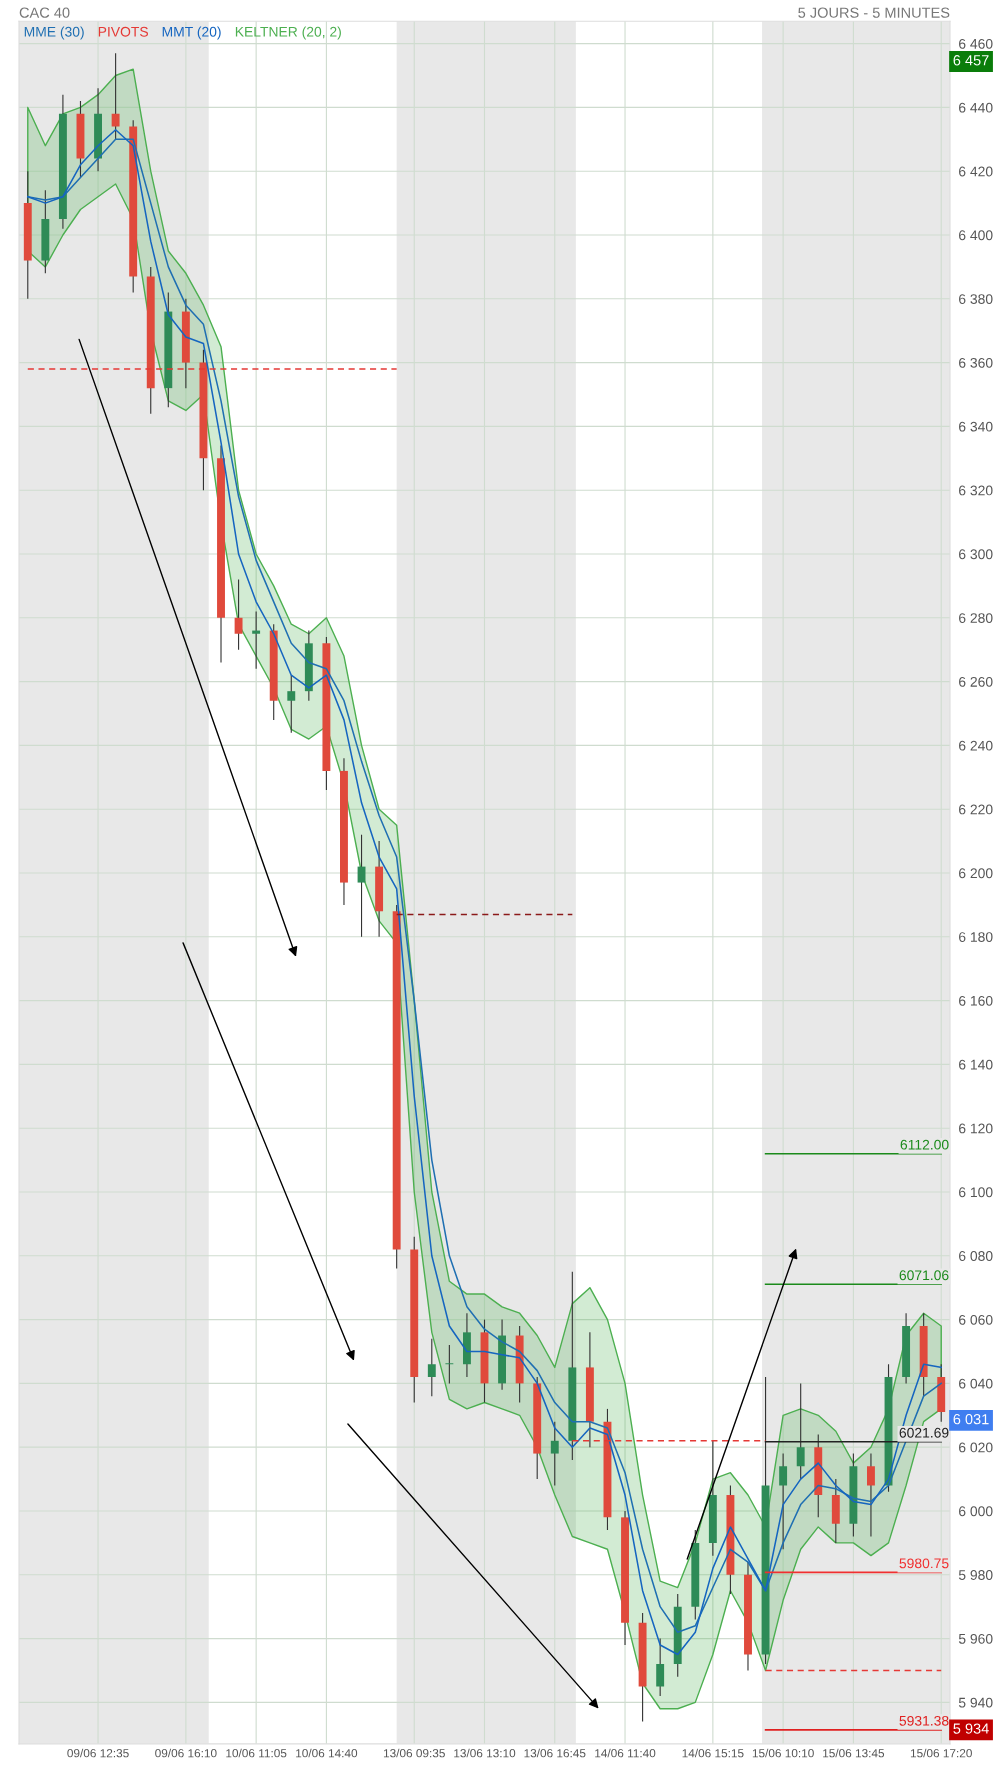 The height and width of the screenshot is (1774, 1000). What do you see at coordinates (924, 1144) in the screenshot?
I see `data-label: 6112.00` at bounding box center [924, 1144].